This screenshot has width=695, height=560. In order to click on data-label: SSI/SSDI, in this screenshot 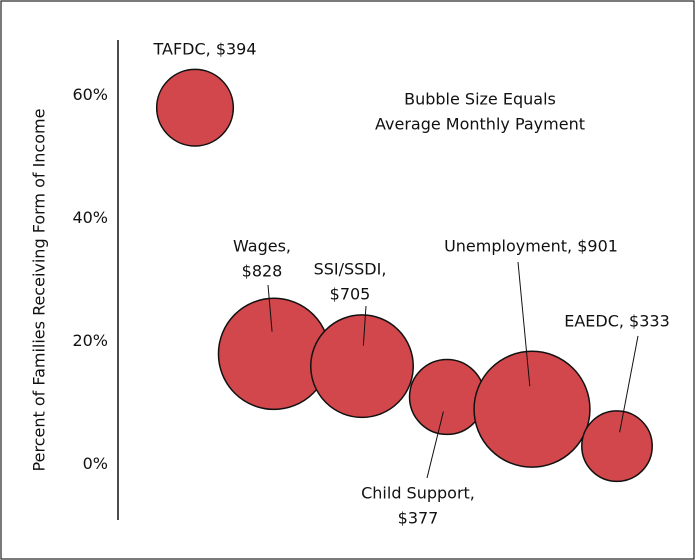, I will do `click(350, 269)`.